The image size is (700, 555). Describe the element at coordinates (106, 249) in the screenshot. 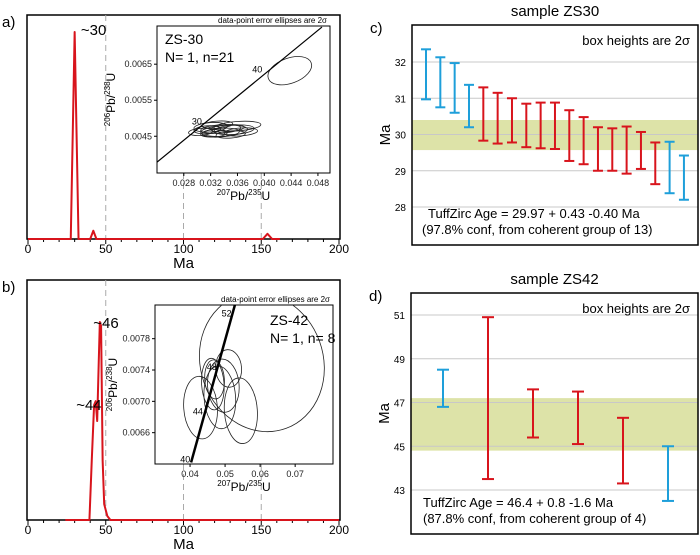

I see `x-tick-label: 50` at that location.